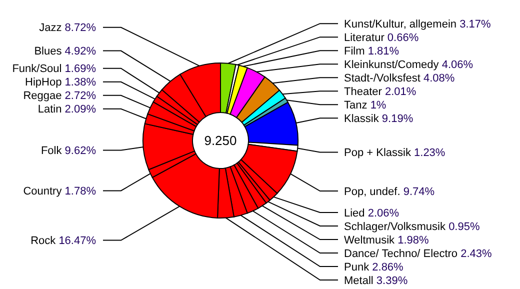 The image size is (520, 289). What do you see at coordinates (80, 28) in the screenshot?
I see `data-label: 8.72%` at bounding box center [80, 28].